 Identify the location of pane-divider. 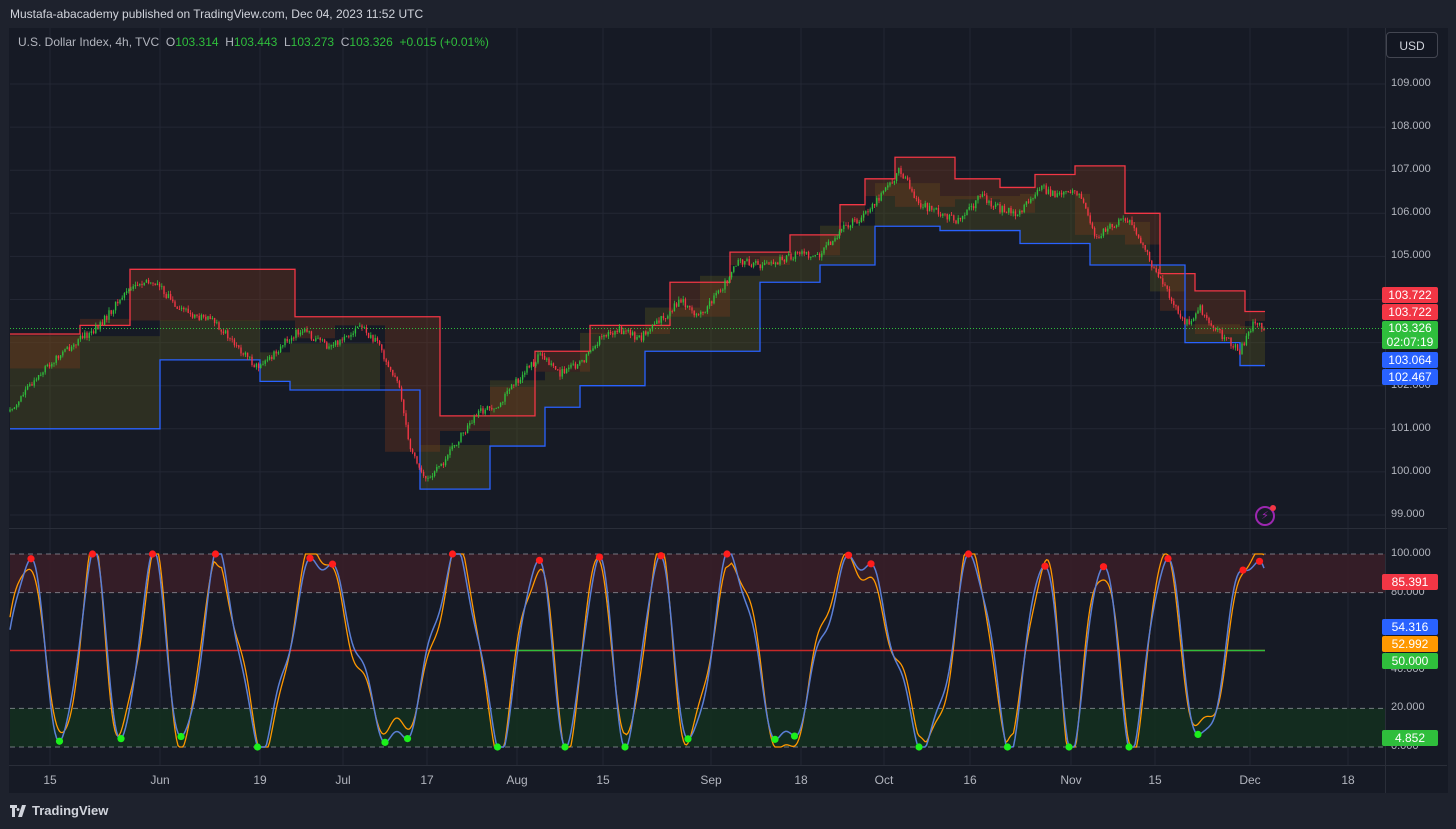
(728, 528).